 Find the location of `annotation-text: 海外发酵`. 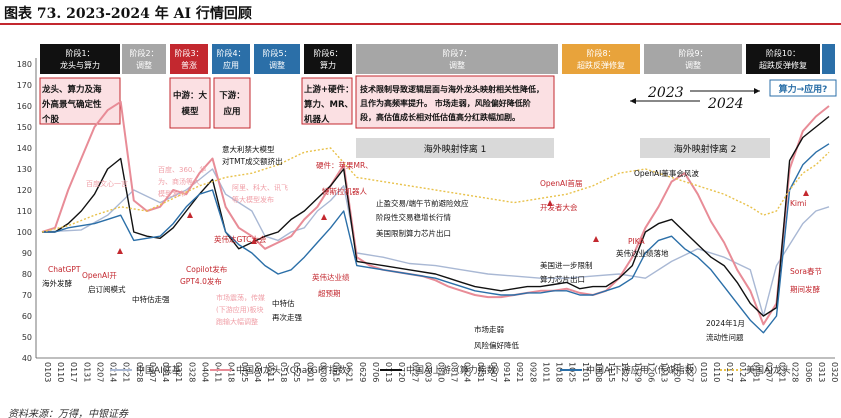

annotation-text: 海外发酵 is located at coordinates (57, 283).